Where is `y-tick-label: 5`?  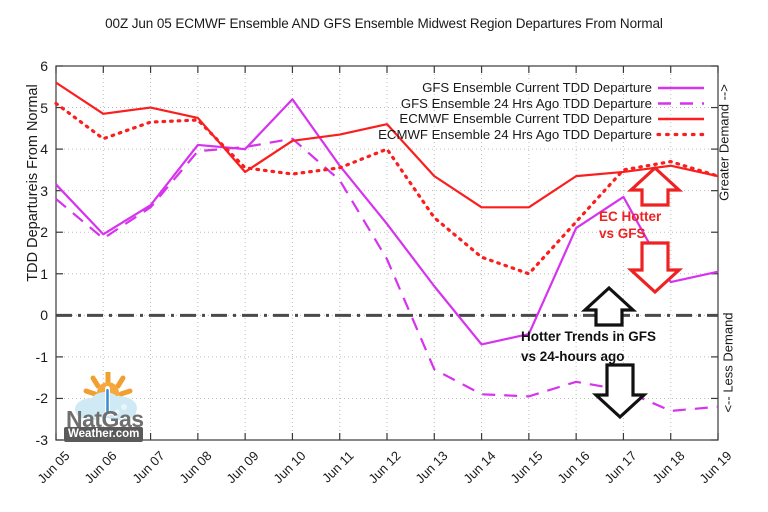 y-tick-label: 5 is located at coordinates (44, 107).